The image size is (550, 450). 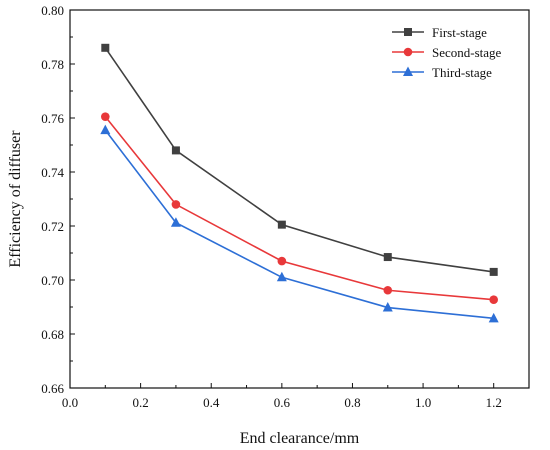 What do you see at coordinates (140, 402) in the screenshot?
I see `x-tick-label: 0.2` at bounding box center [140, 402].